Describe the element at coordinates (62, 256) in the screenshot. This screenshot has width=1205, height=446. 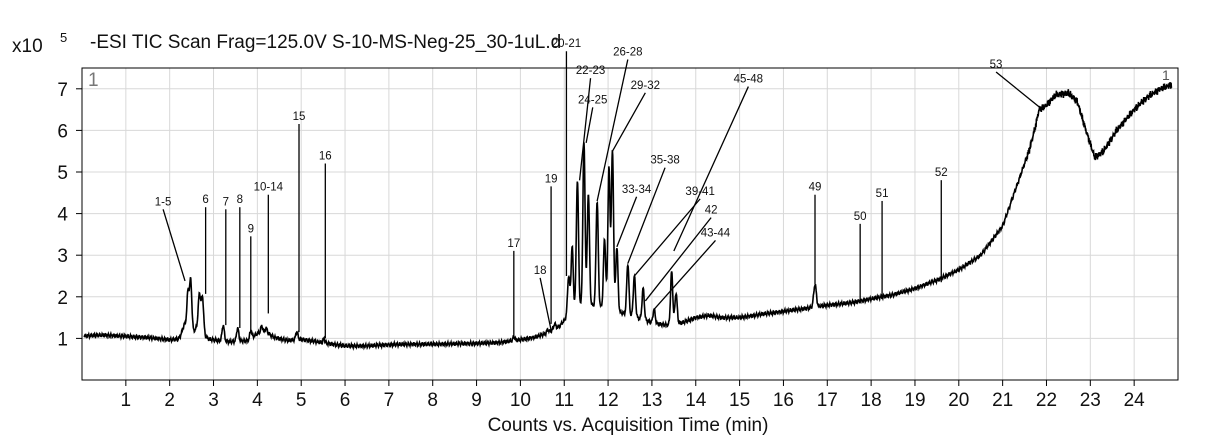
I see `y-tick-label: 3` at that location.